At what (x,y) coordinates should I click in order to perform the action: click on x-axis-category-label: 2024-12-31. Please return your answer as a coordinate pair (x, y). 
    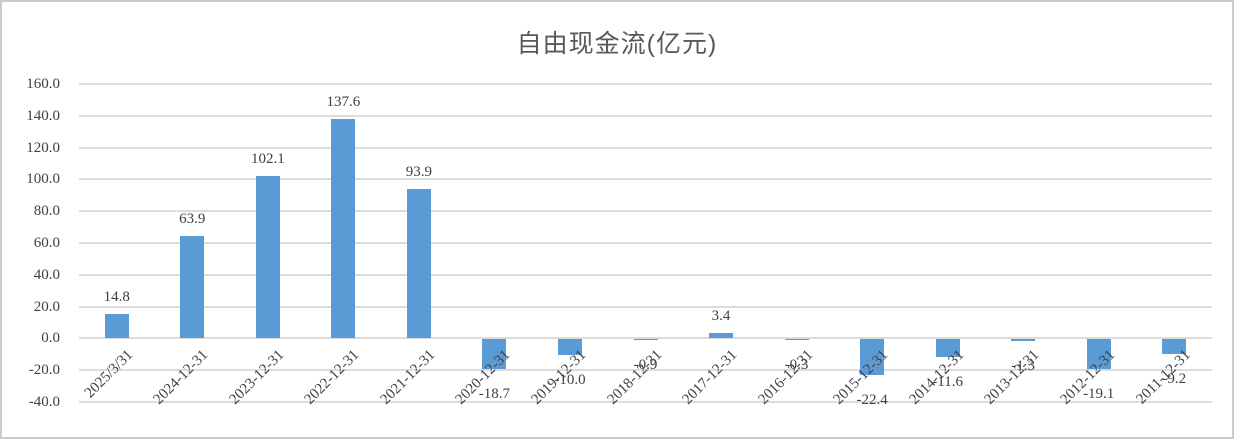
    Looking at the image, I should click on (181, 377).